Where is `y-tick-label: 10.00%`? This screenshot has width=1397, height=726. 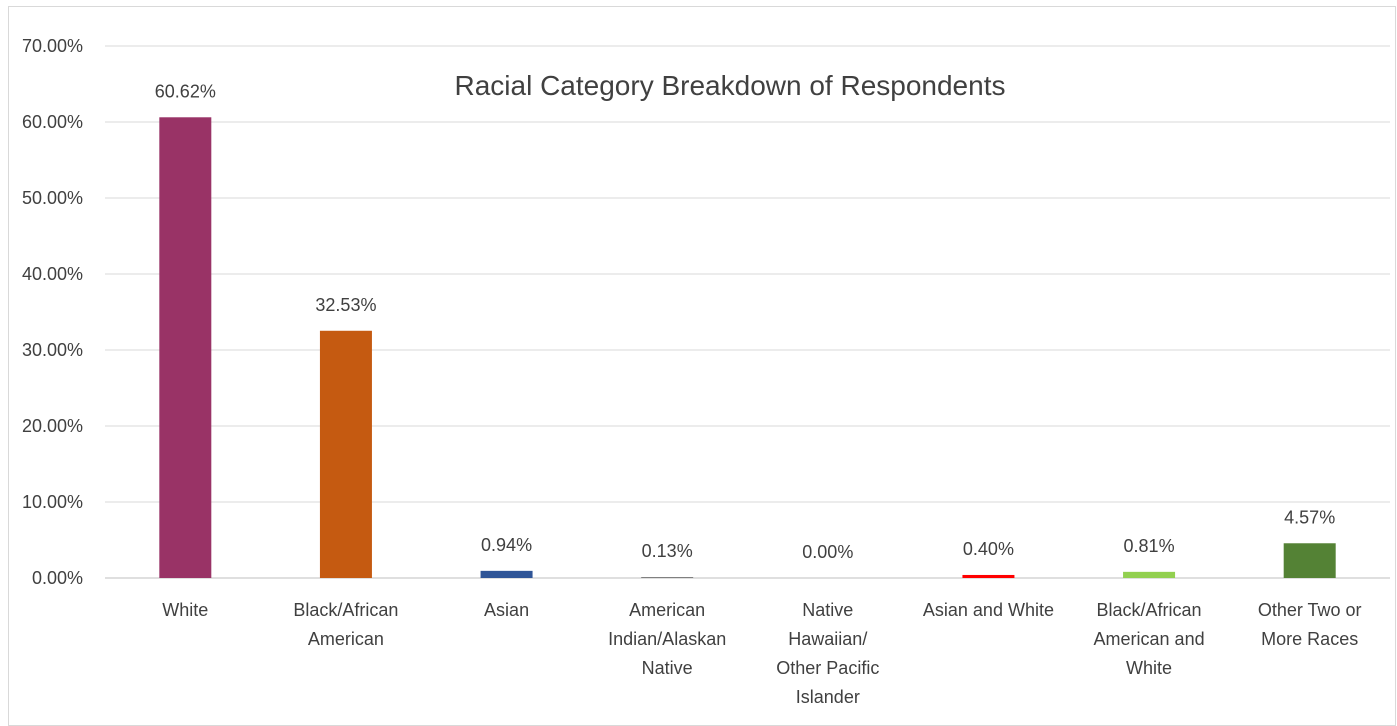 y-tick-label: 10.00% is located at coordinates (52, 502).